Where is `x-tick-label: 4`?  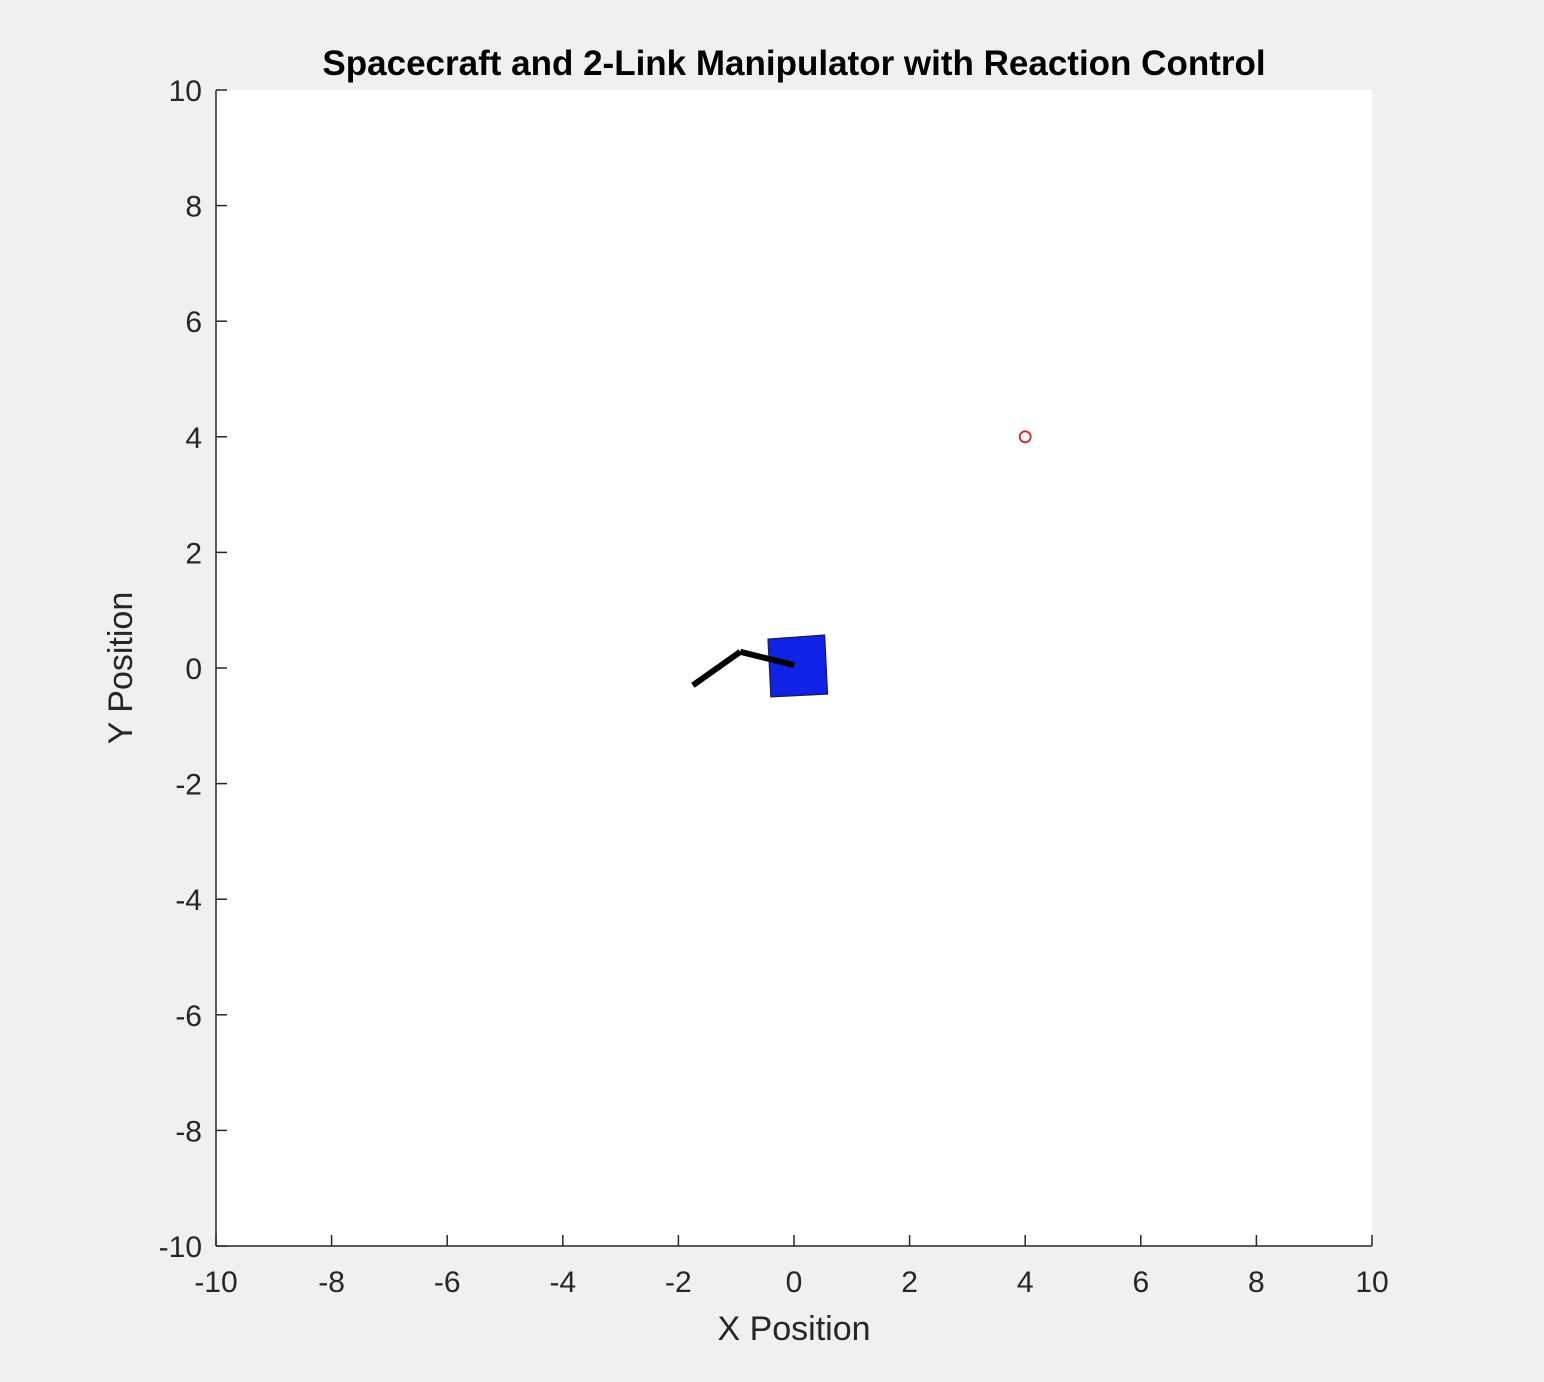 x-tick-label: 4 is located at coordinates (1025, 1282).